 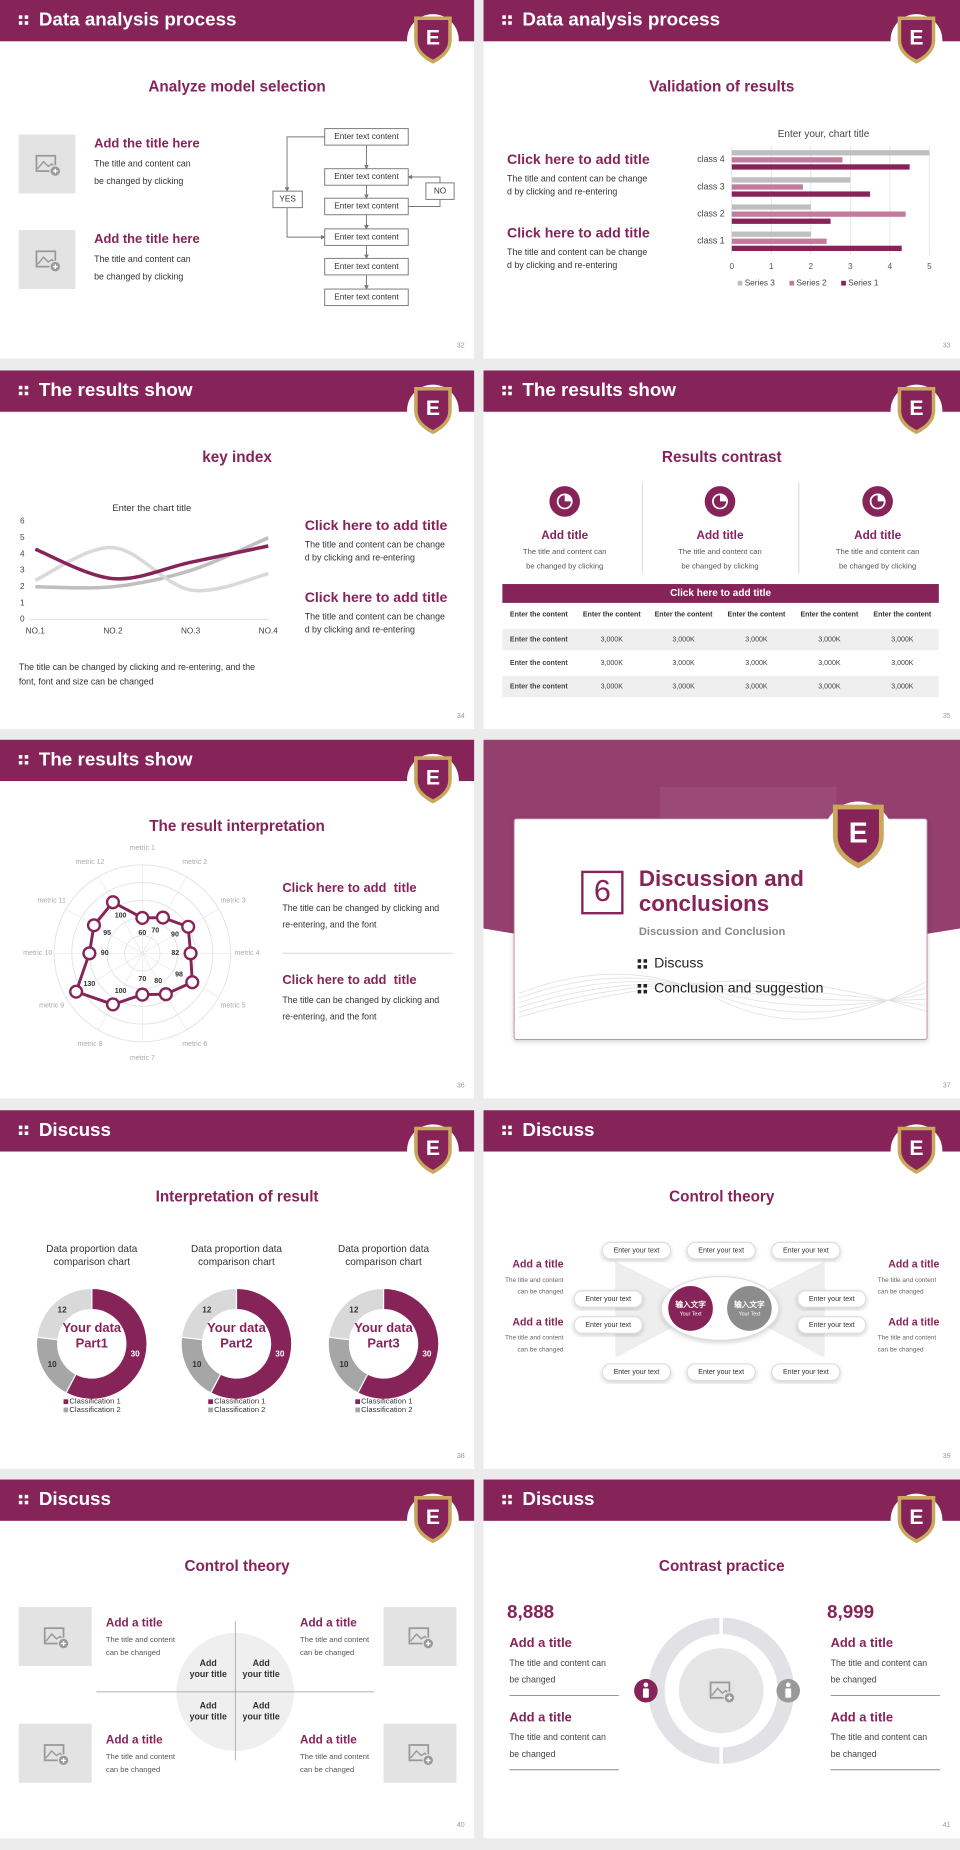 I want to click on logo: E, so click(x=433, y=410).